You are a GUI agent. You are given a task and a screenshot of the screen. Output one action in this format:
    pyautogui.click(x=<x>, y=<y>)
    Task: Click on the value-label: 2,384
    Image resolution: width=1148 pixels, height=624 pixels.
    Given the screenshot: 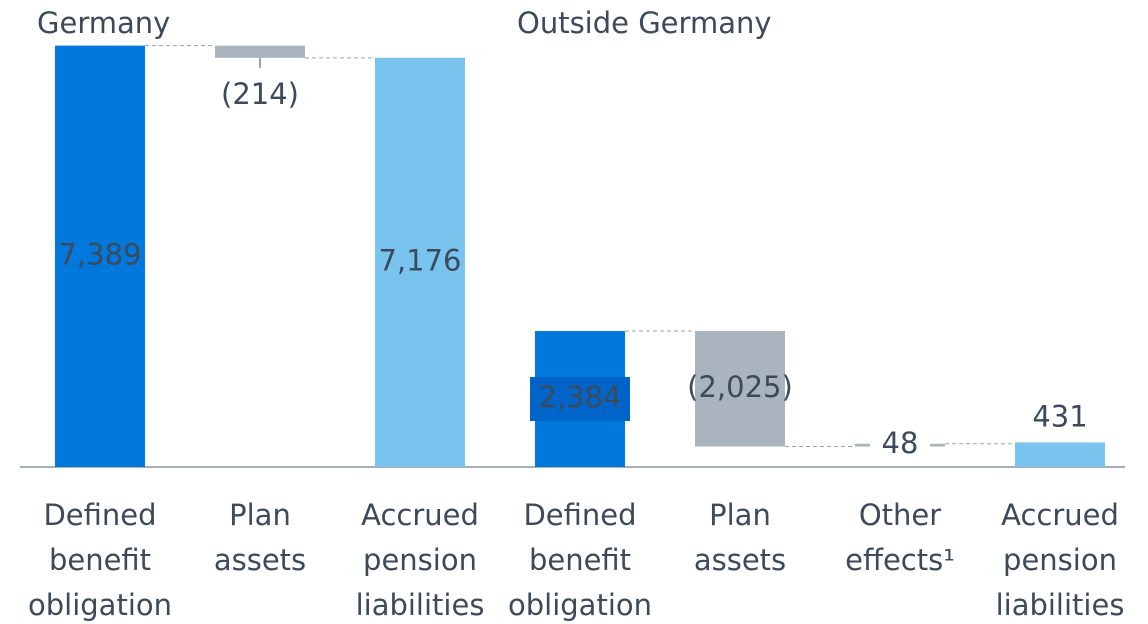 What is the action you would take?
    pyautogui.click(x=579, y=397)
    